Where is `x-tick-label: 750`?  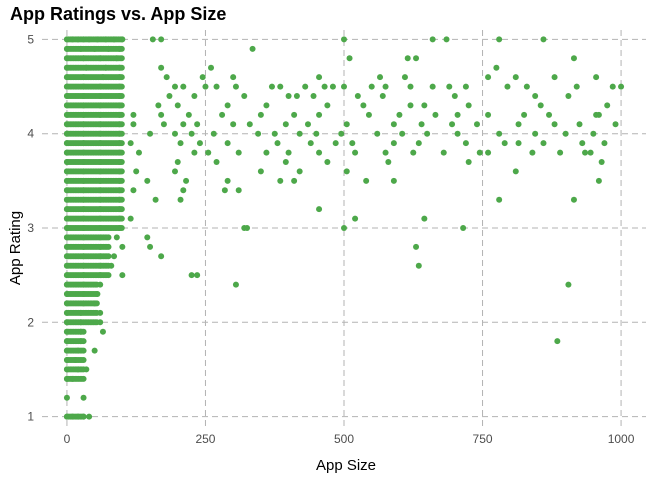 x-tick-label: 750 is located at coordinates (483, 439).